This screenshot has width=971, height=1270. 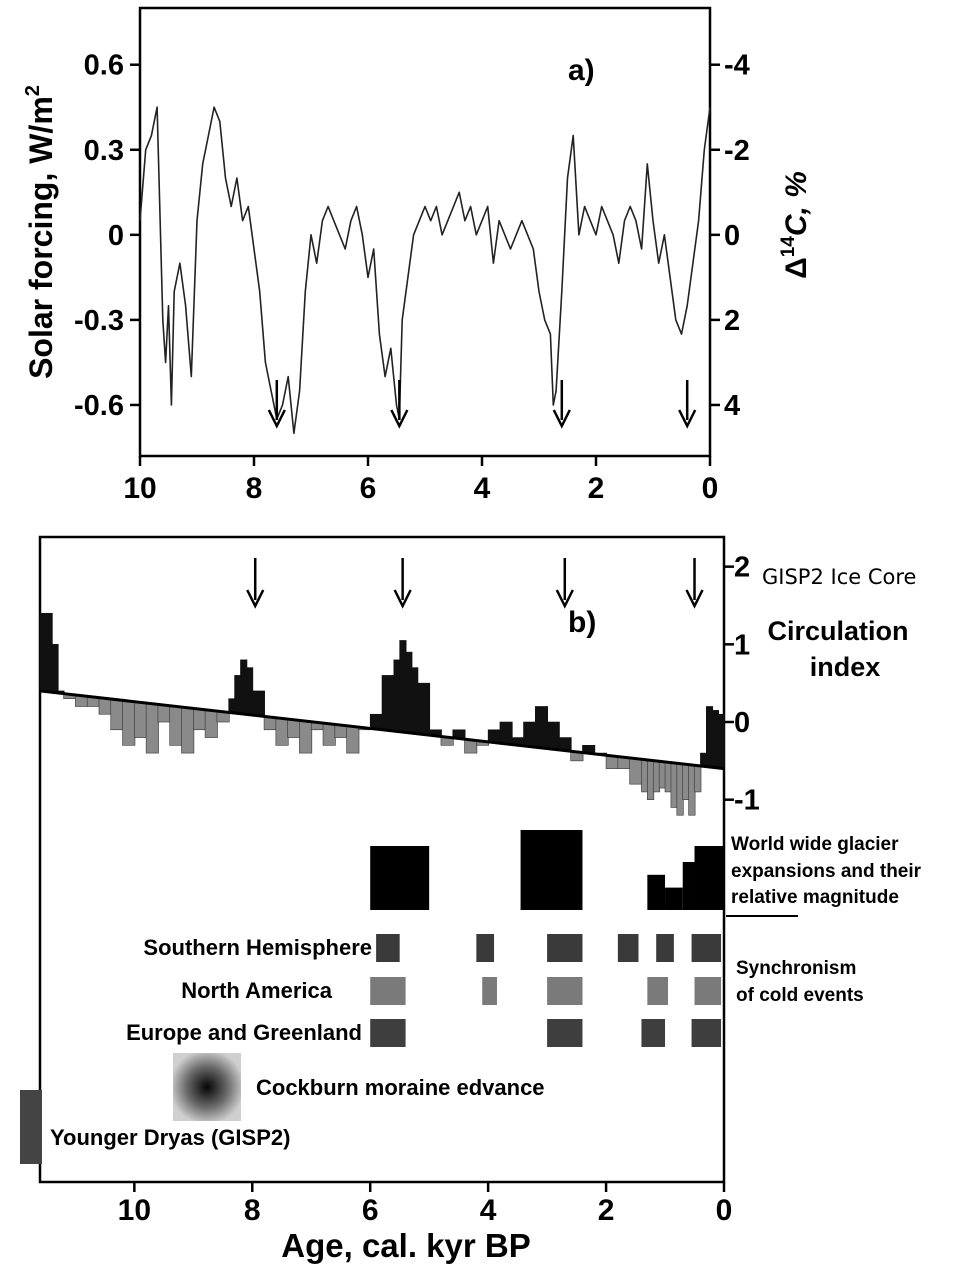 What do you see at coordinates (796, 968) in the screenshot?
I see `synchronism-label-line-1: Synchronism` at bounding box center [796, 968].